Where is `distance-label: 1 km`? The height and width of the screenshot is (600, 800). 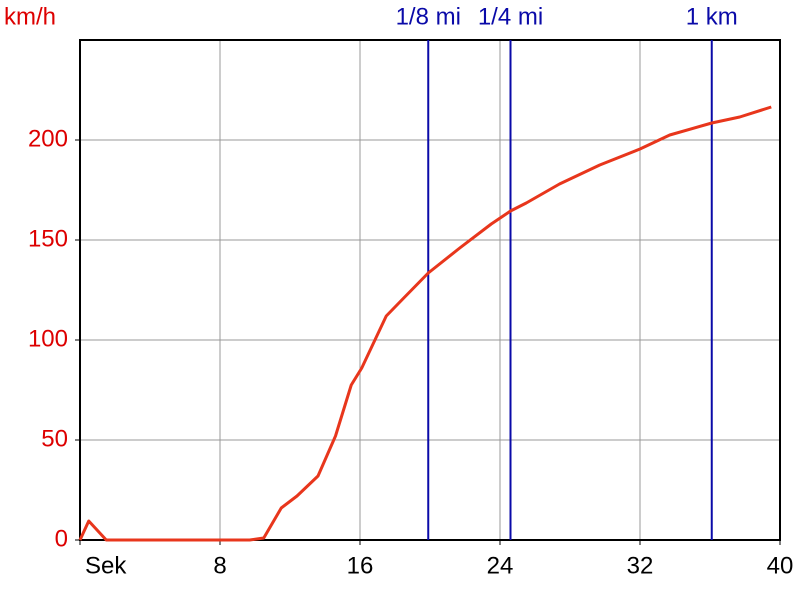 distance-label: 1 km is located at coordinates (712, 16).